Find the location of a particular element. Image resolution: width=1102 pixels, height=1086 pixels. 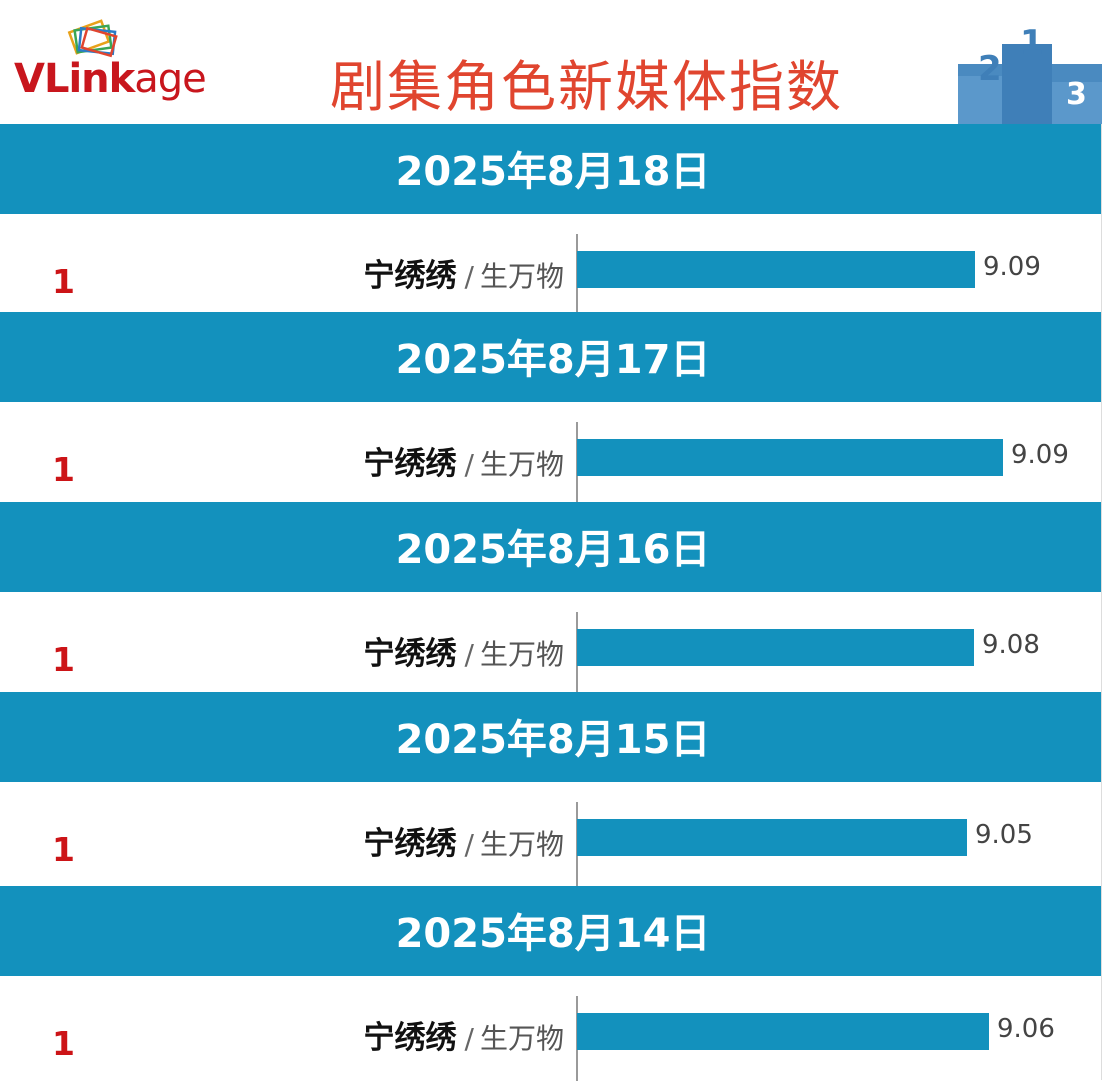

date-band: 2025年8月17日 is located at coordinates (551, 357).